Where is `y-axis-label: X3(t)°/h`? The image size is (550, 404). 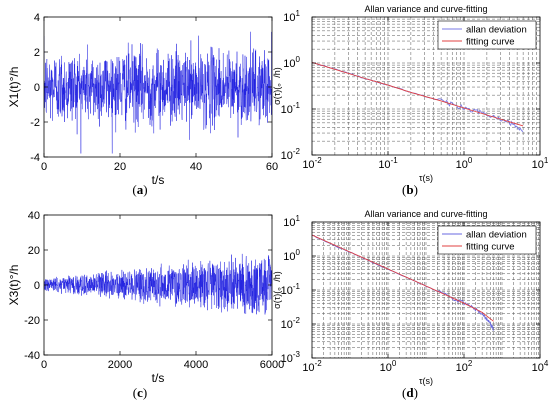
y-axis-label: X3(t)°/h is located at coordinates (14, 285).